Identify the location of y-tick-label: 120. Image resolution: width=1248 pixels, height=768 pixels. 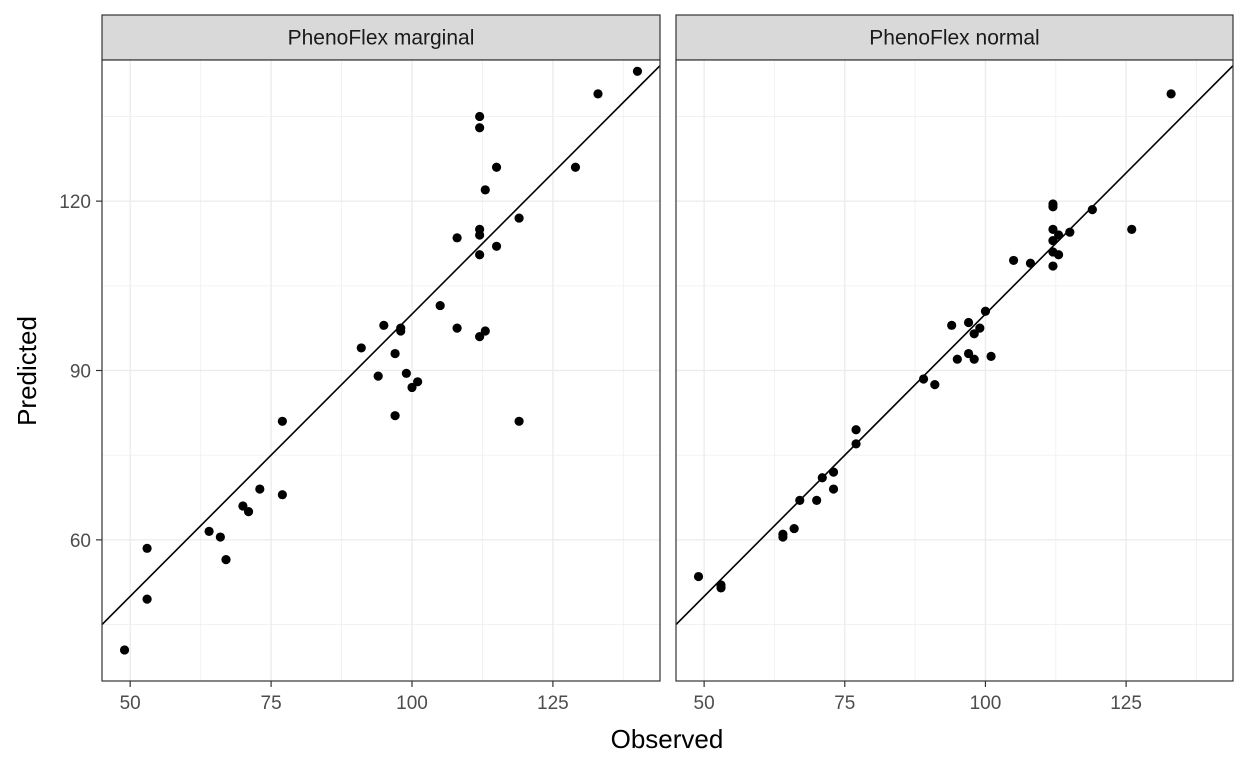
(75, 202).